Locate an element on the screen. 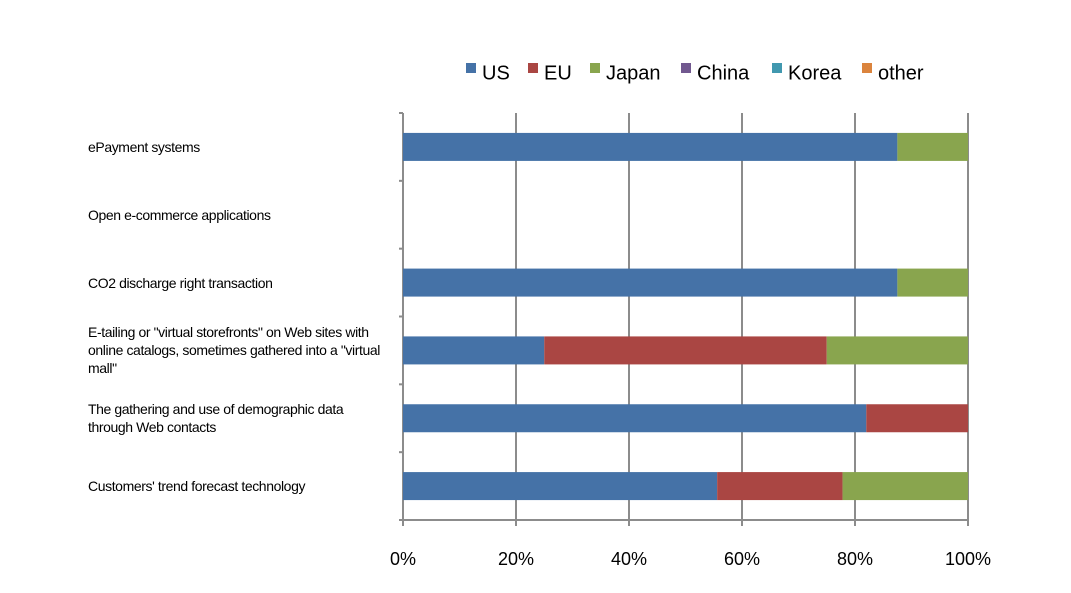 The width and height of the screenshot is (1071, 593). category-label: Customers' trend forecast technology is located at coordinates (197, 486).